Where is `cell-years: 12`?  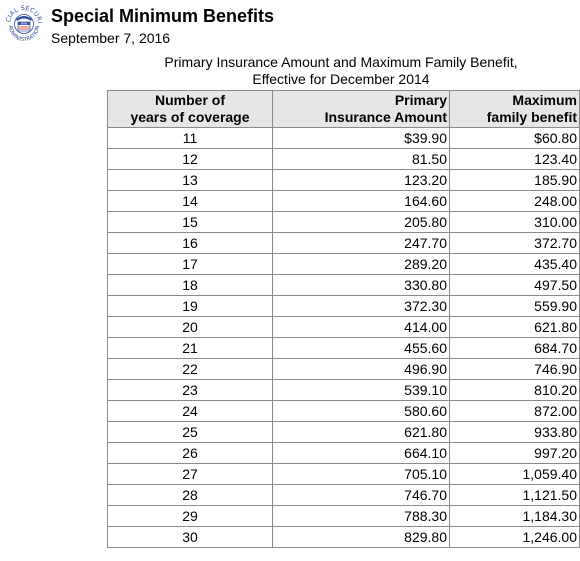 cell-years: 12 is located at coordinates (190, 159).